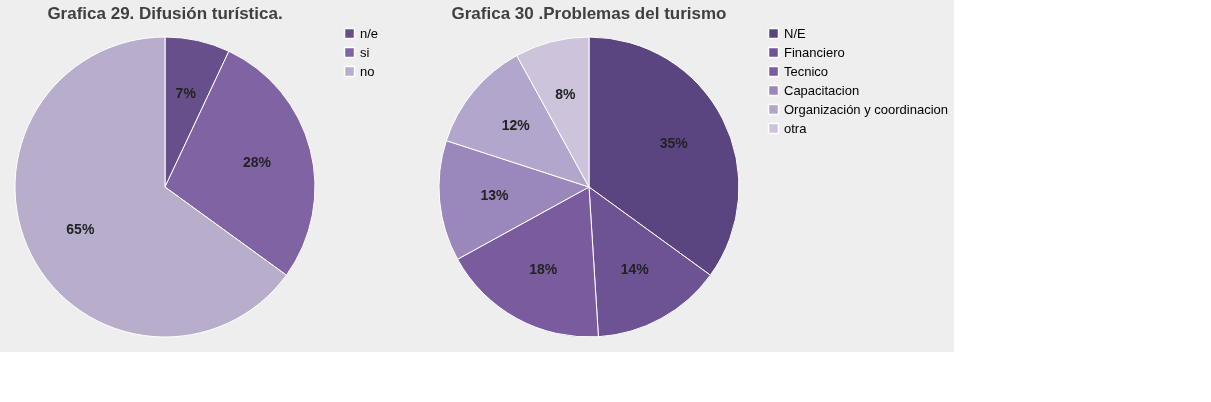 Image resolution: width=1211 pixels, height=402 pixels. I want to click on legend-label: n/e, so click(369, 33).